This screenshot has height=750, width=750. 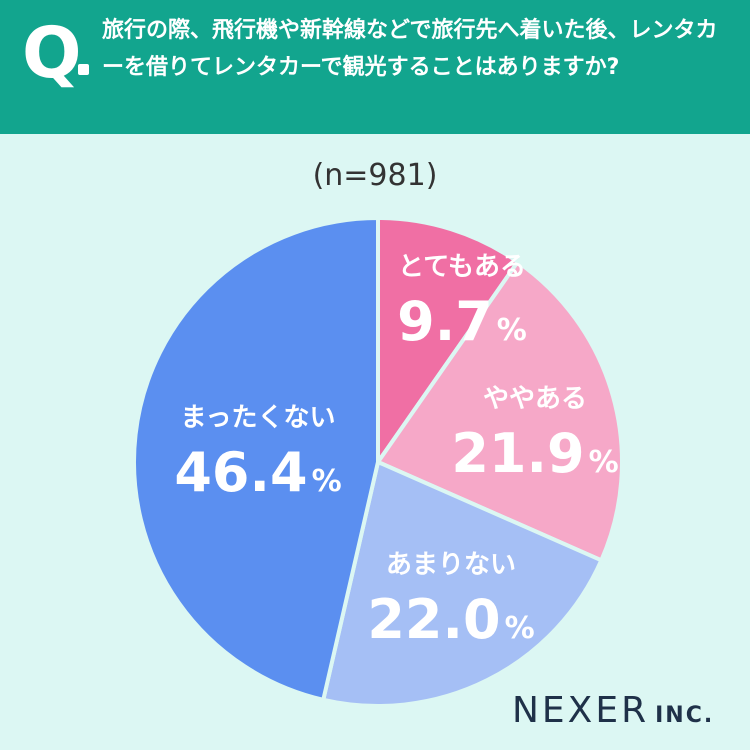 What do you see at coordinates (535, 399) in the screenshot?
I see `slice-label: ややある` at bounding box center [535, 399].